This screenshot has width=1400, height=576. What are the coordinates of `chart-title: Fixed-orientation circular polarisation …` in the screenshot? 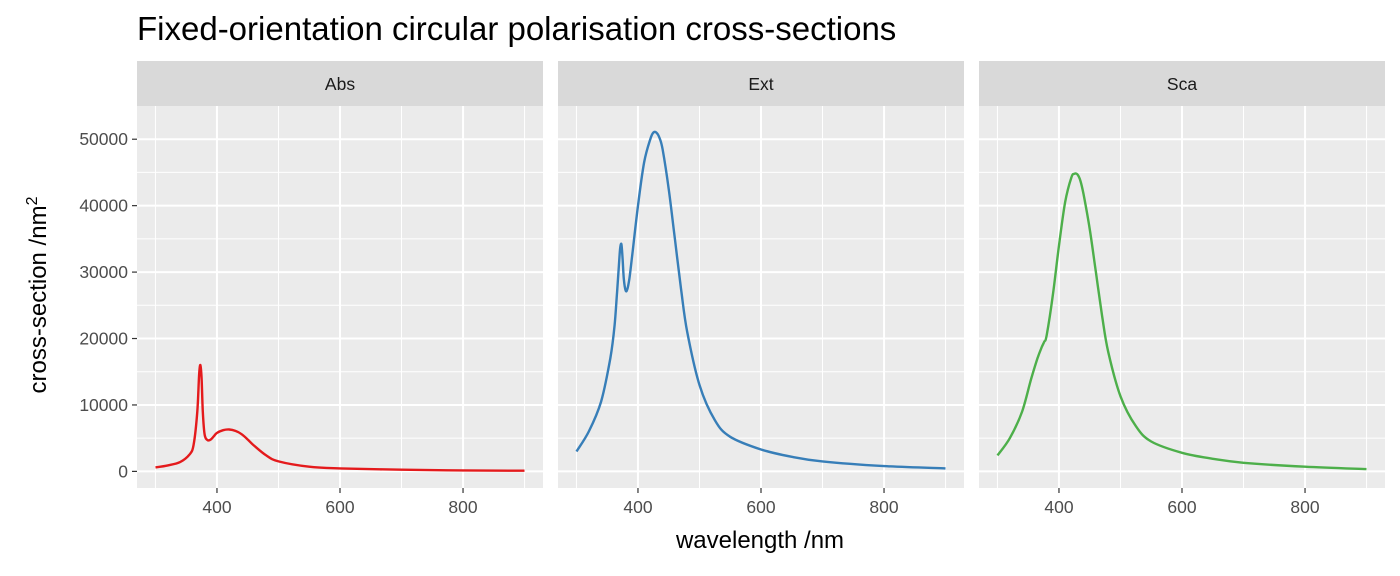 It's located at (516, 28).